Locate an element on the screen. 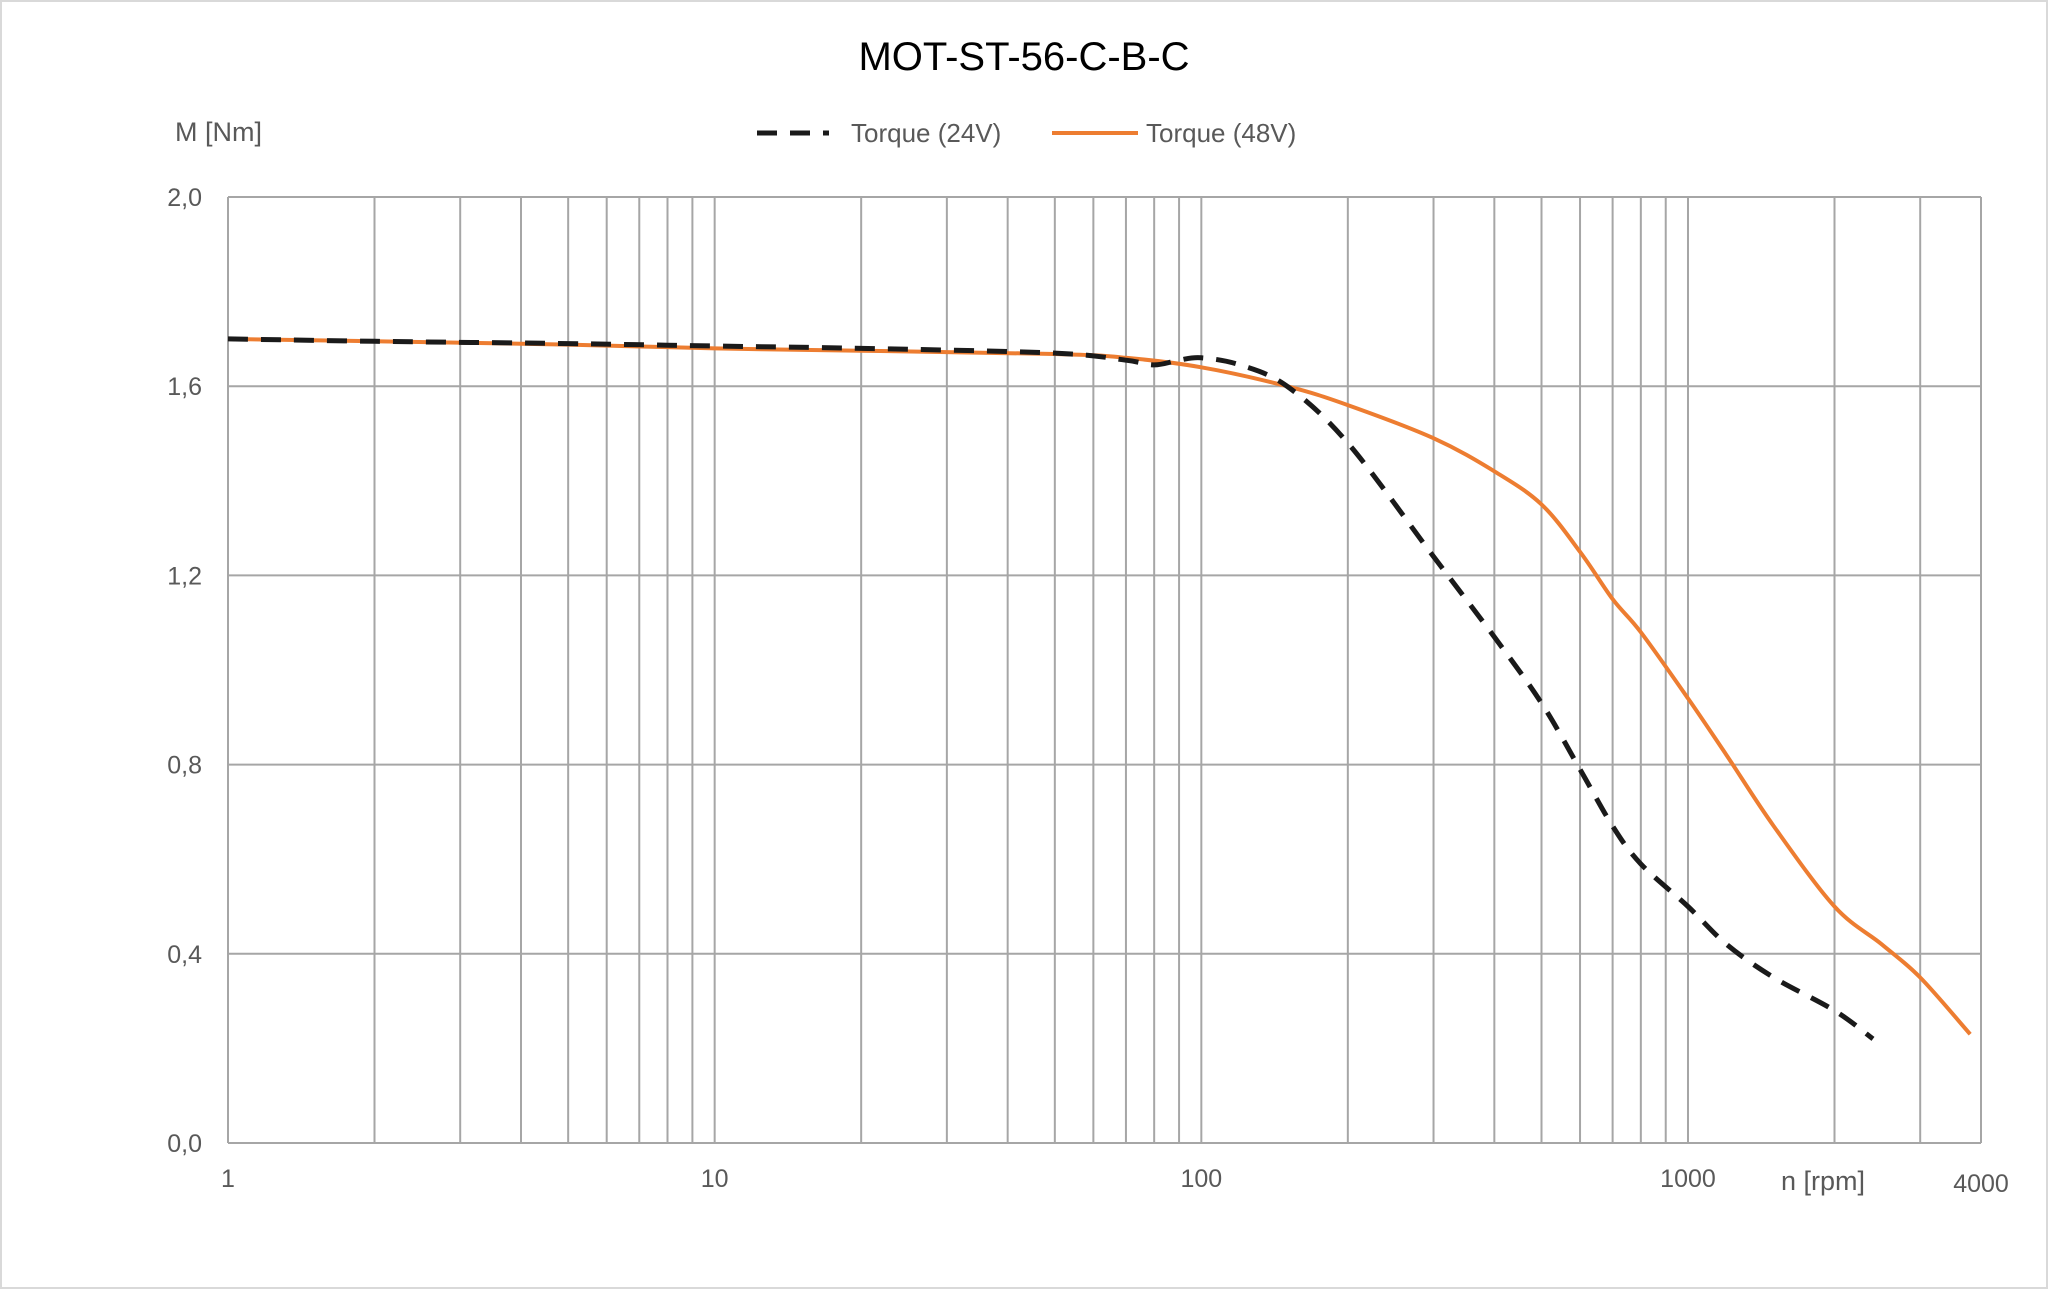 This screenshot has height=1294, width=2048. y-axis-label: M [Nm] is located at coordinates (218, 132).